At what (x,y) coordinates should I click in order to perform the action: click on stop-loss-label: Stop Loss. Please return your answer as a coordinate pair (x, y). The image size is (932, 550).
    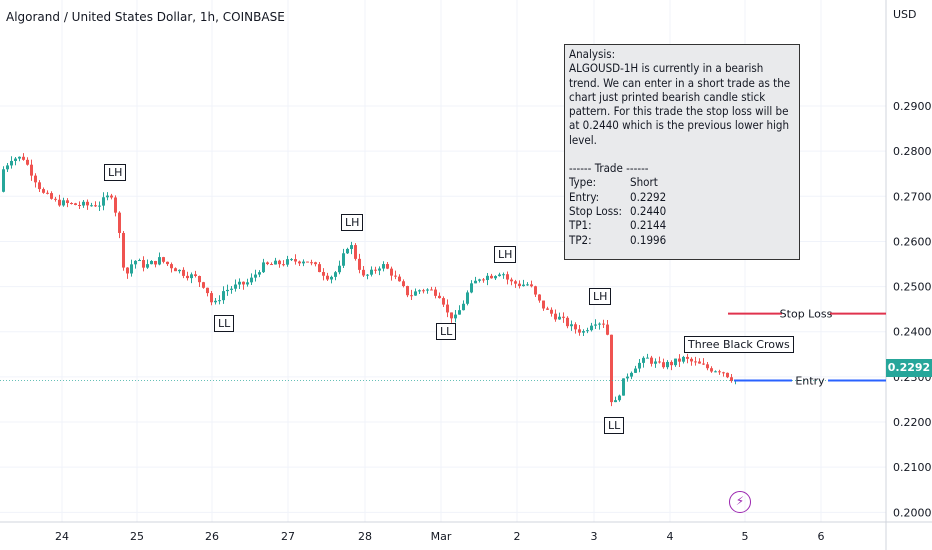
    Looking at the image, I should click on (806, 314).